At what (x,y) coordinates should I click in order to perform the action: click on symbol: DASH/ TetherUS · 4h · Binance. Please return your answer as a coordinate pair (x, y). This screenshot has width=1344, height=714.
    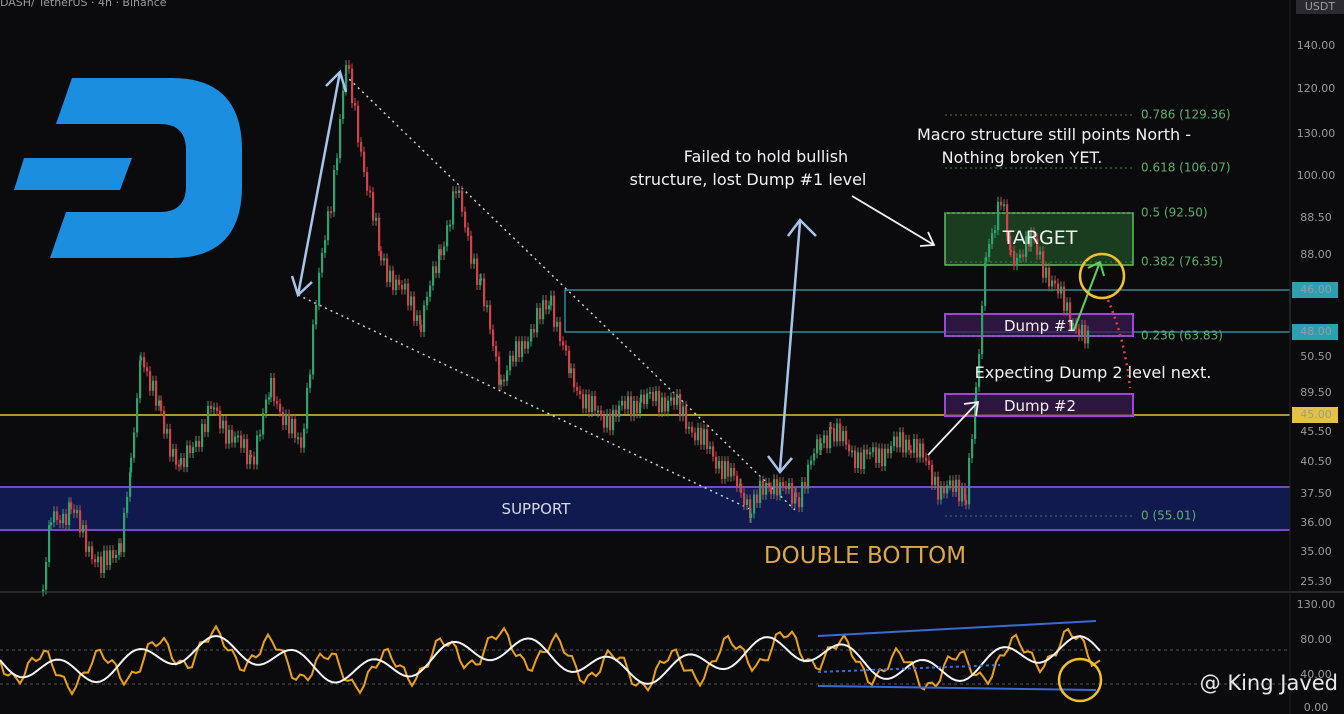
    Looking at the image, I should click on (83, 4).